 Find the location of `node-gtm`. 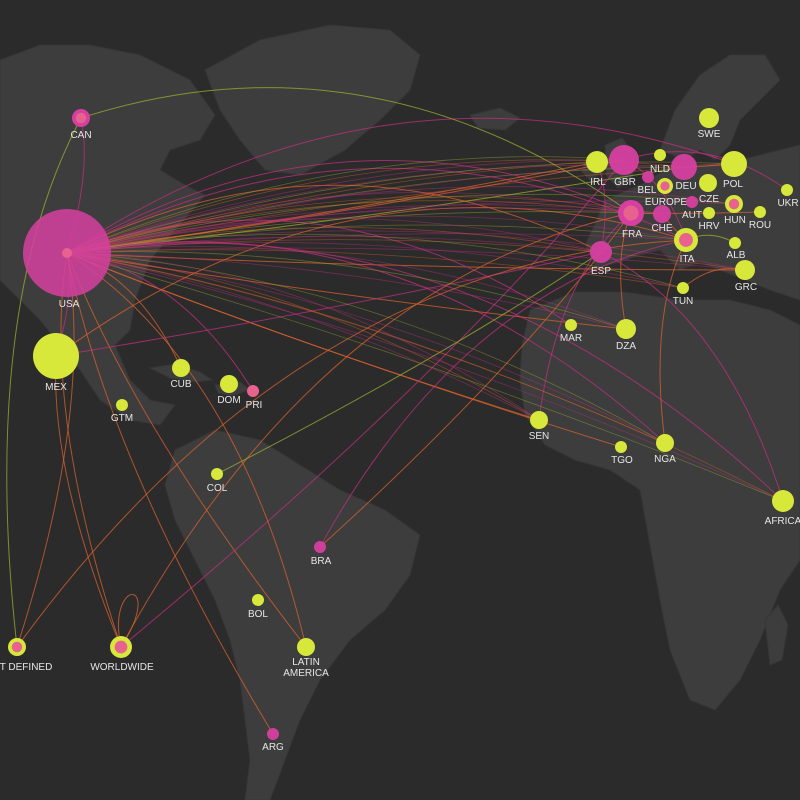

node-gtm is located at coordinates (122, 405).